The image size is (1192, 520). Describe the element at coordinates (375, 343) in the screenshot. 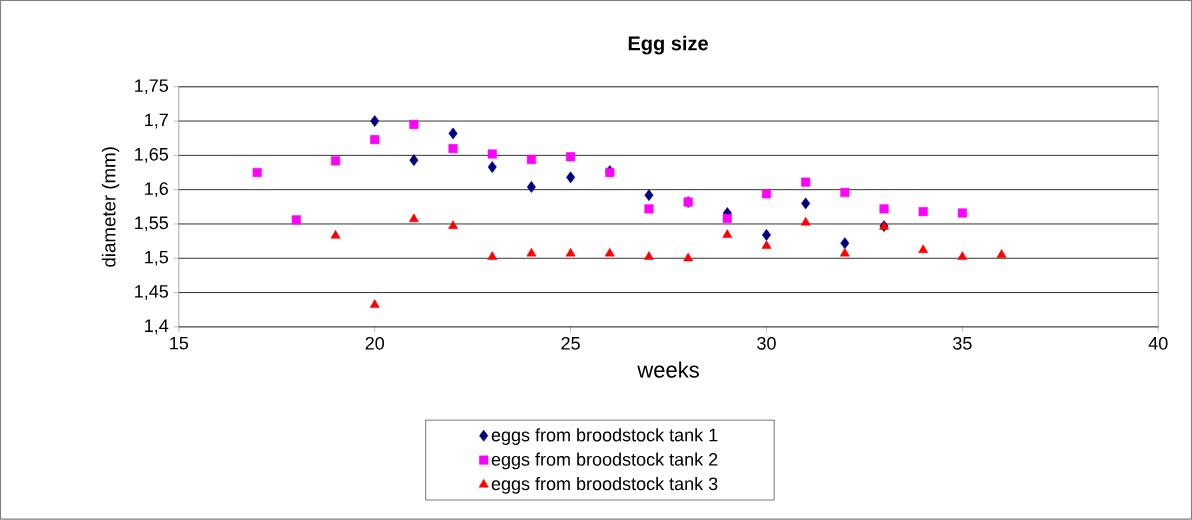

I see `x-tick-label: 20` at that location.